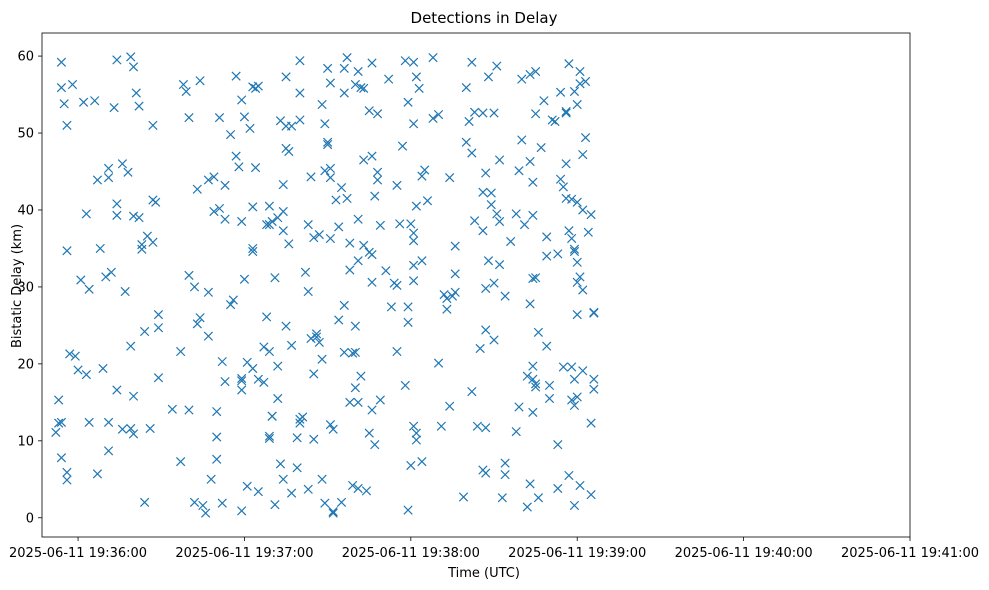 The image size is (989, 590). I want to click on x-tick-label: 2025-06-11 19:38:00, so click(411, 553).